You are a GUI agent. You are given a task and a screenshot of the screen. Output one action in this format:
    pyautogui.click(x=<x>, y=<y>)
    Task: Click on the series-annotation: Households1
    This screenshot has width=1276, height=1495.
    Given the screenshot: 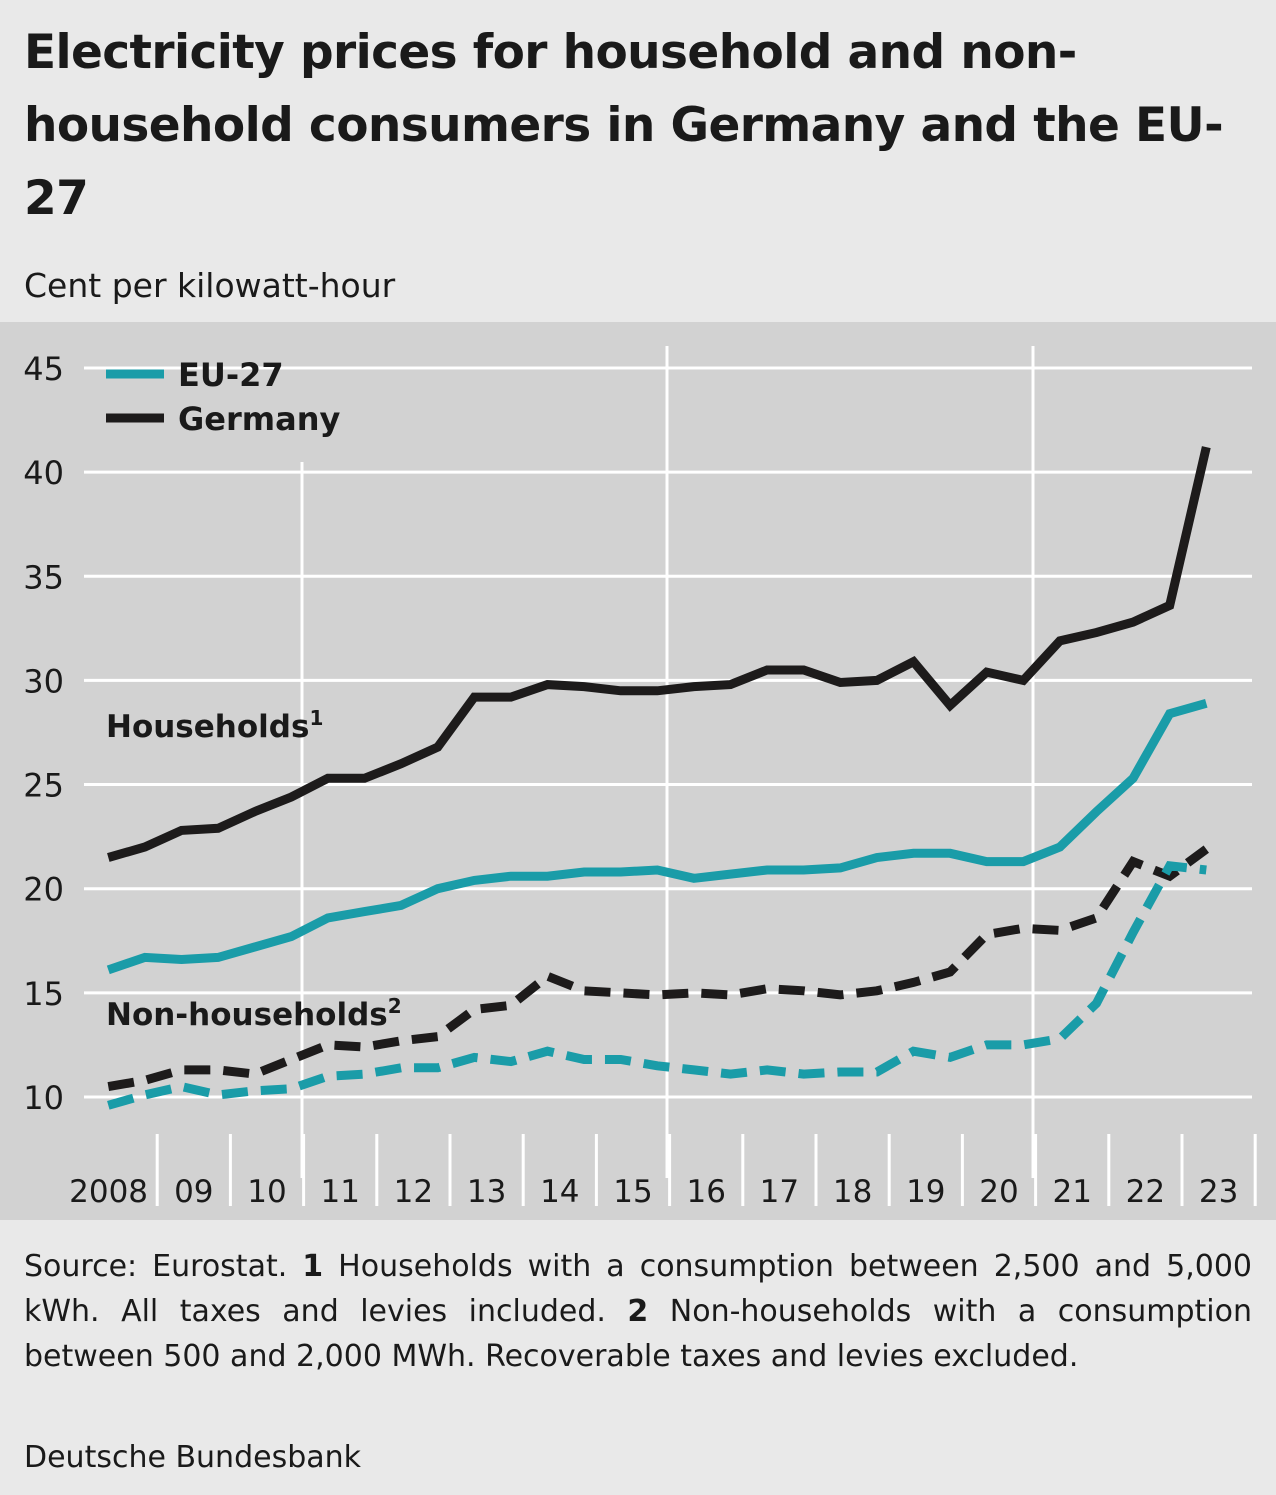 What is the action you would take?
    pyautogui.click(x=214, y=725)
    